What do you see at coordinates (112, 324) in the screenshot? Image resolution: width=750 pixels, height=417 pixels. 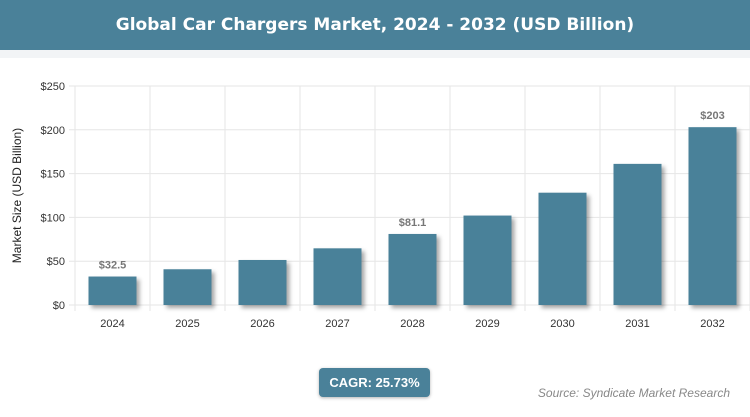 I see `x-tick-label: 2024` at bounding box center [112, 324].